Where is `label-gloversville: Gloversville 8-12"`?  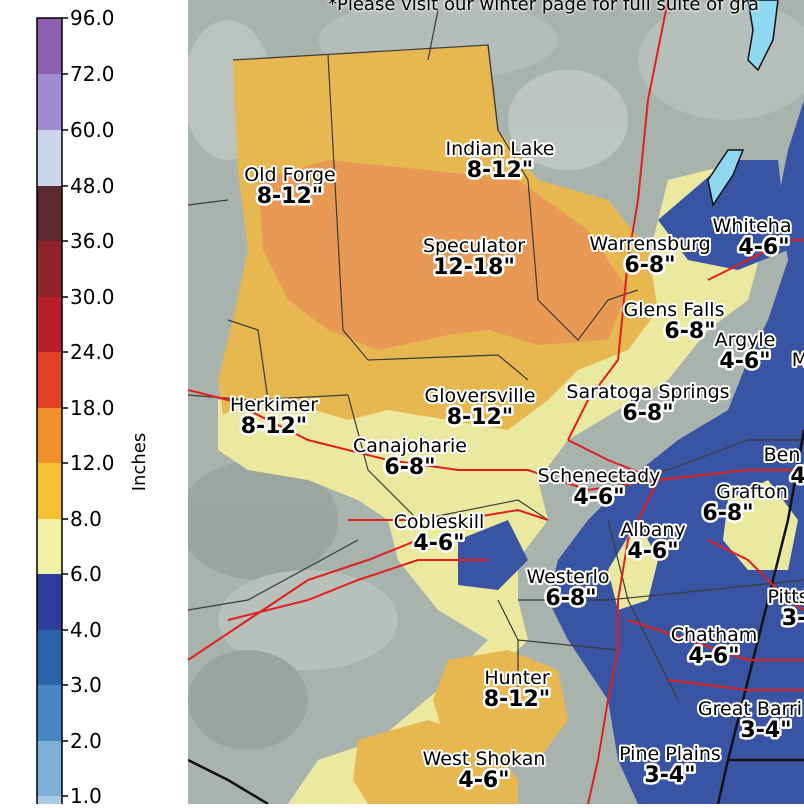 label-gloversville: Gloversville 8-12" is located at coordinates (479, 408).